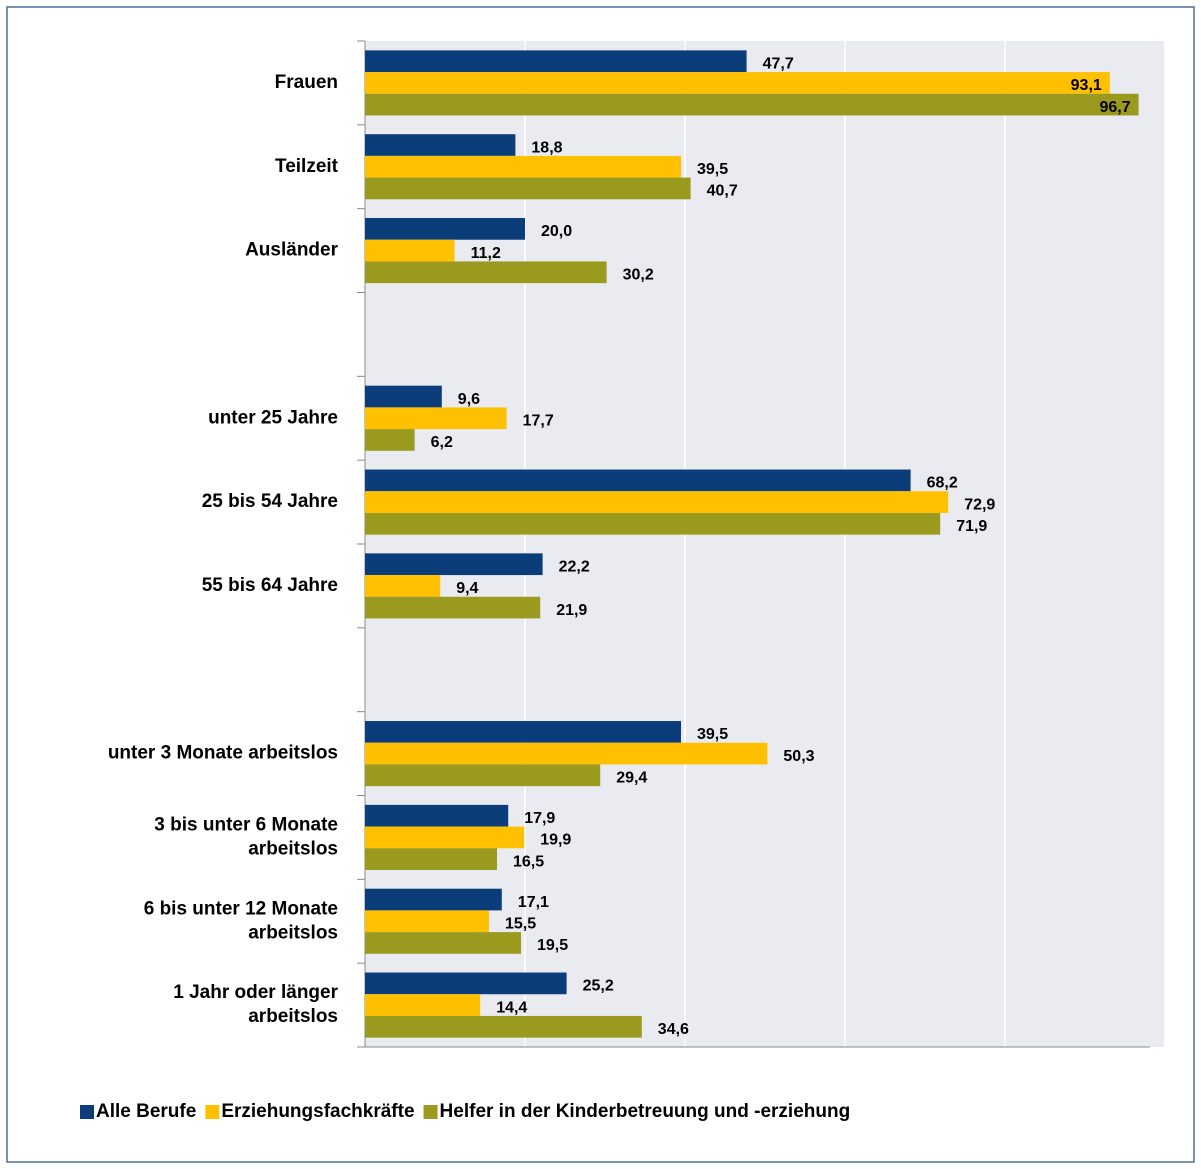  Describe the element at coordinates (942, 483) in the screenshot. I see `value-label: 68,2` at that location.